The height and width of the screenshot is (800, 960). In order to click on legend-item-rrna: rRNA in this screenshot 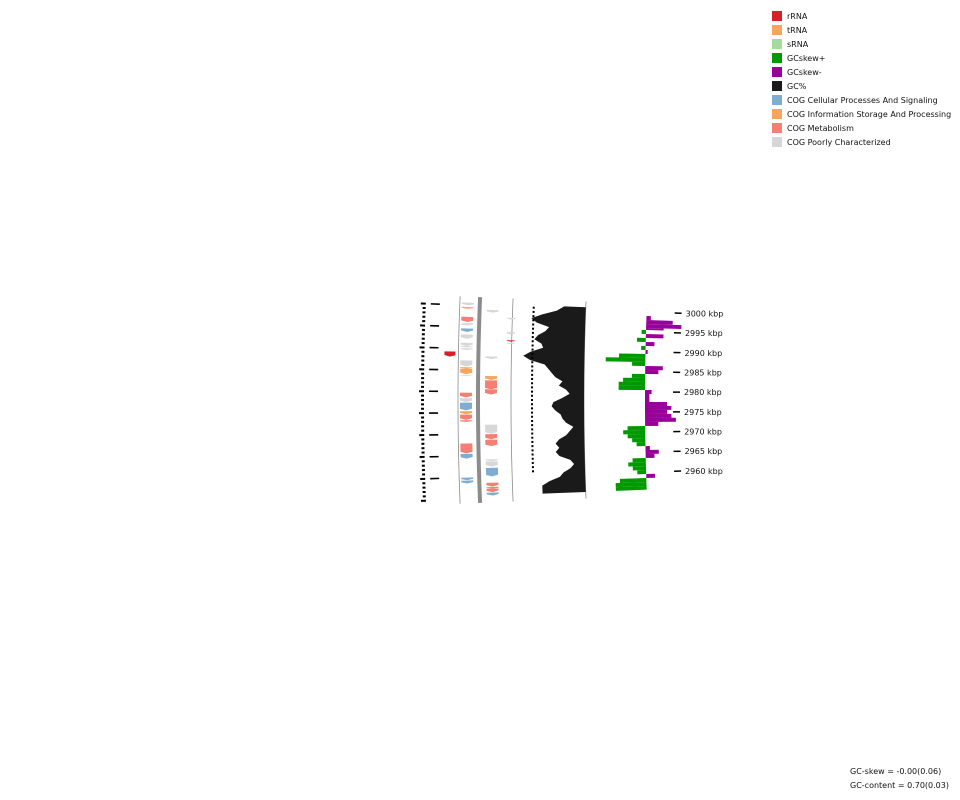, I will do `click(861, 16)`.